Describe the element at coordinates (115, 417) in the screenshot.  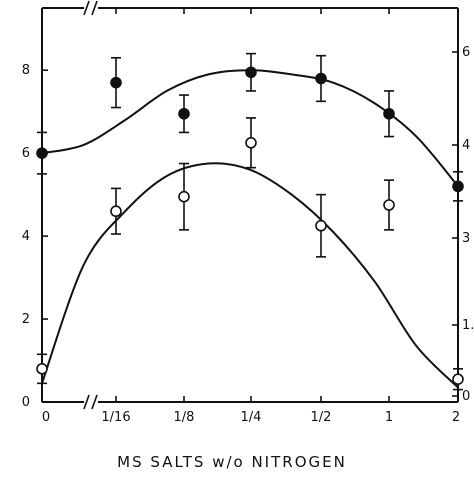
I see `x-tick-label: 1/16` at that location.